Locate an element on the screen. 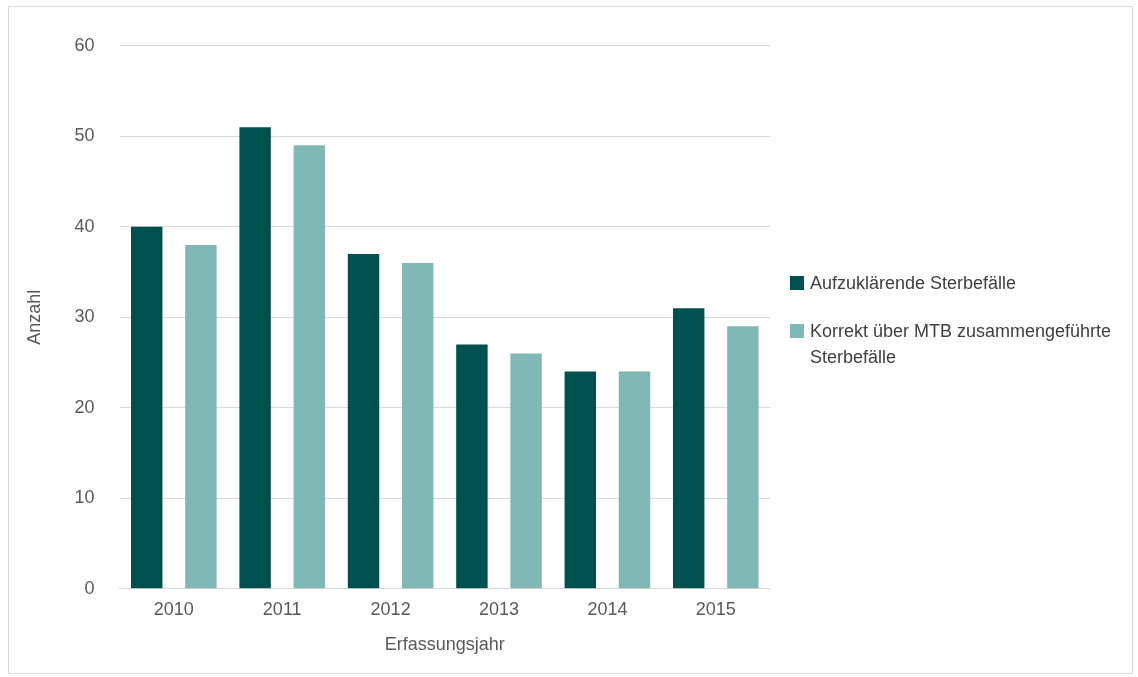  x-tick-label: 2012 is located at coordinates (390, 608).